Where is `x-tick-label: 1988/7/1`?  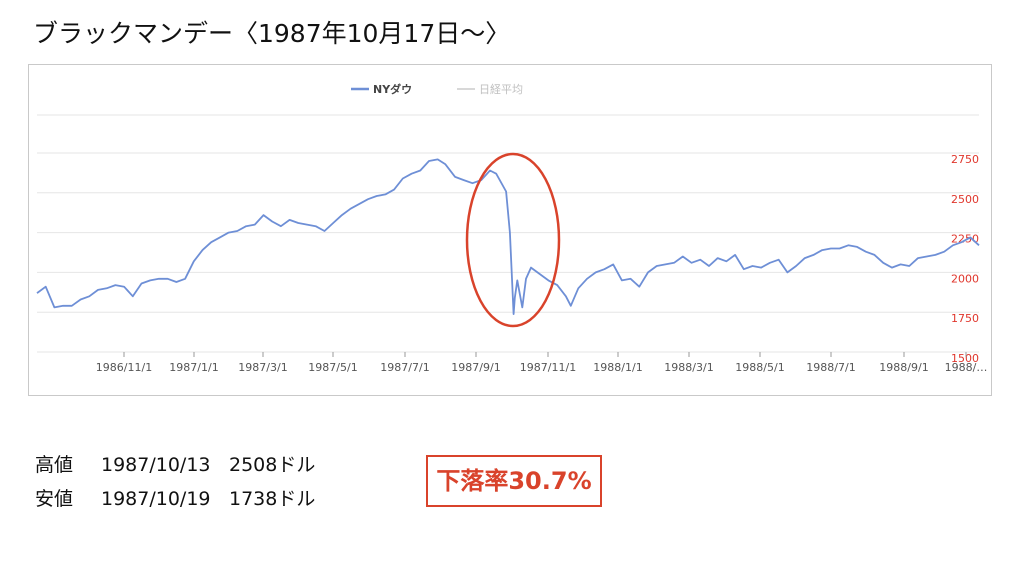
x-tick-label: 1988/7/1 is located at coordinates (830, 367).